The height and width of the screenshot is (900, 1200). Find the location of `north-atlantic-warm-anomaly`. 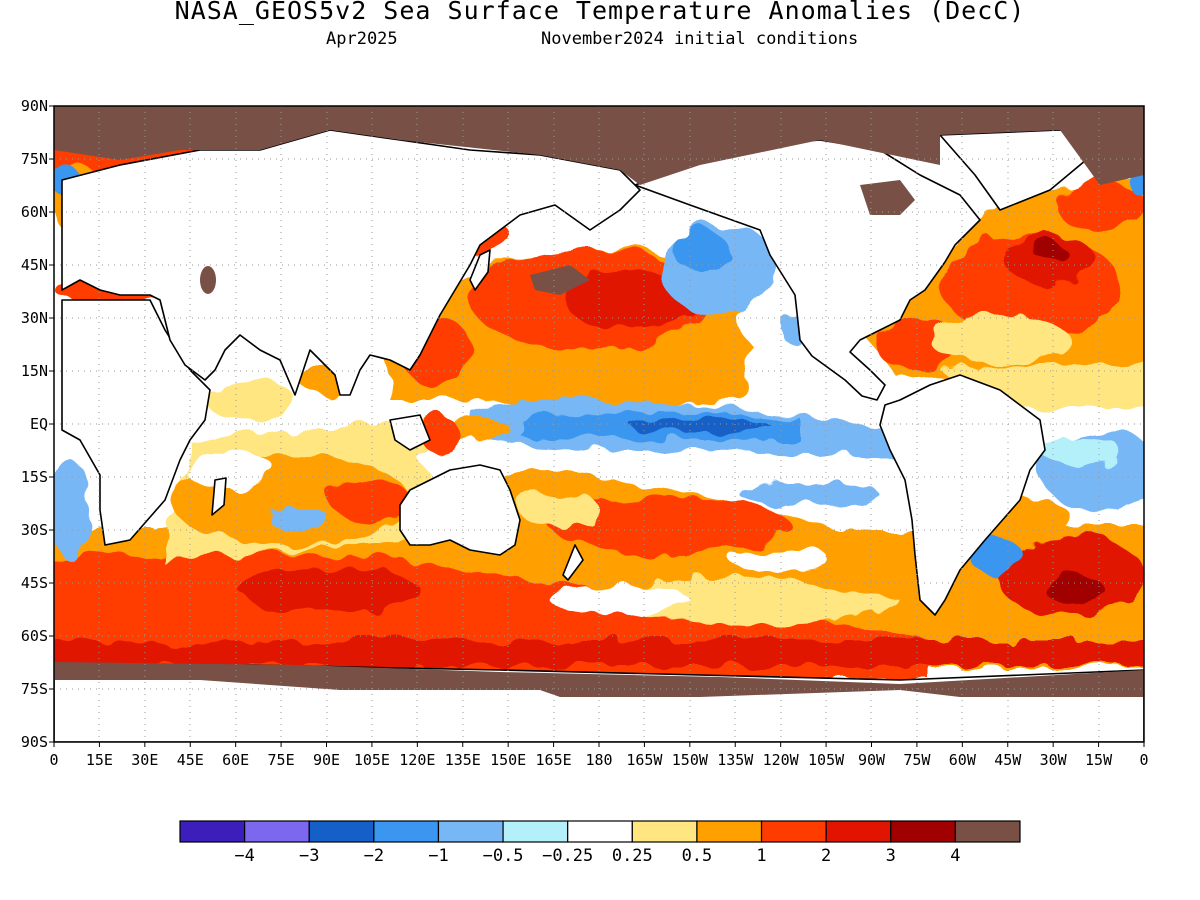

north-atlantic-warm-anomaly is located at coordinates (1002, 274).